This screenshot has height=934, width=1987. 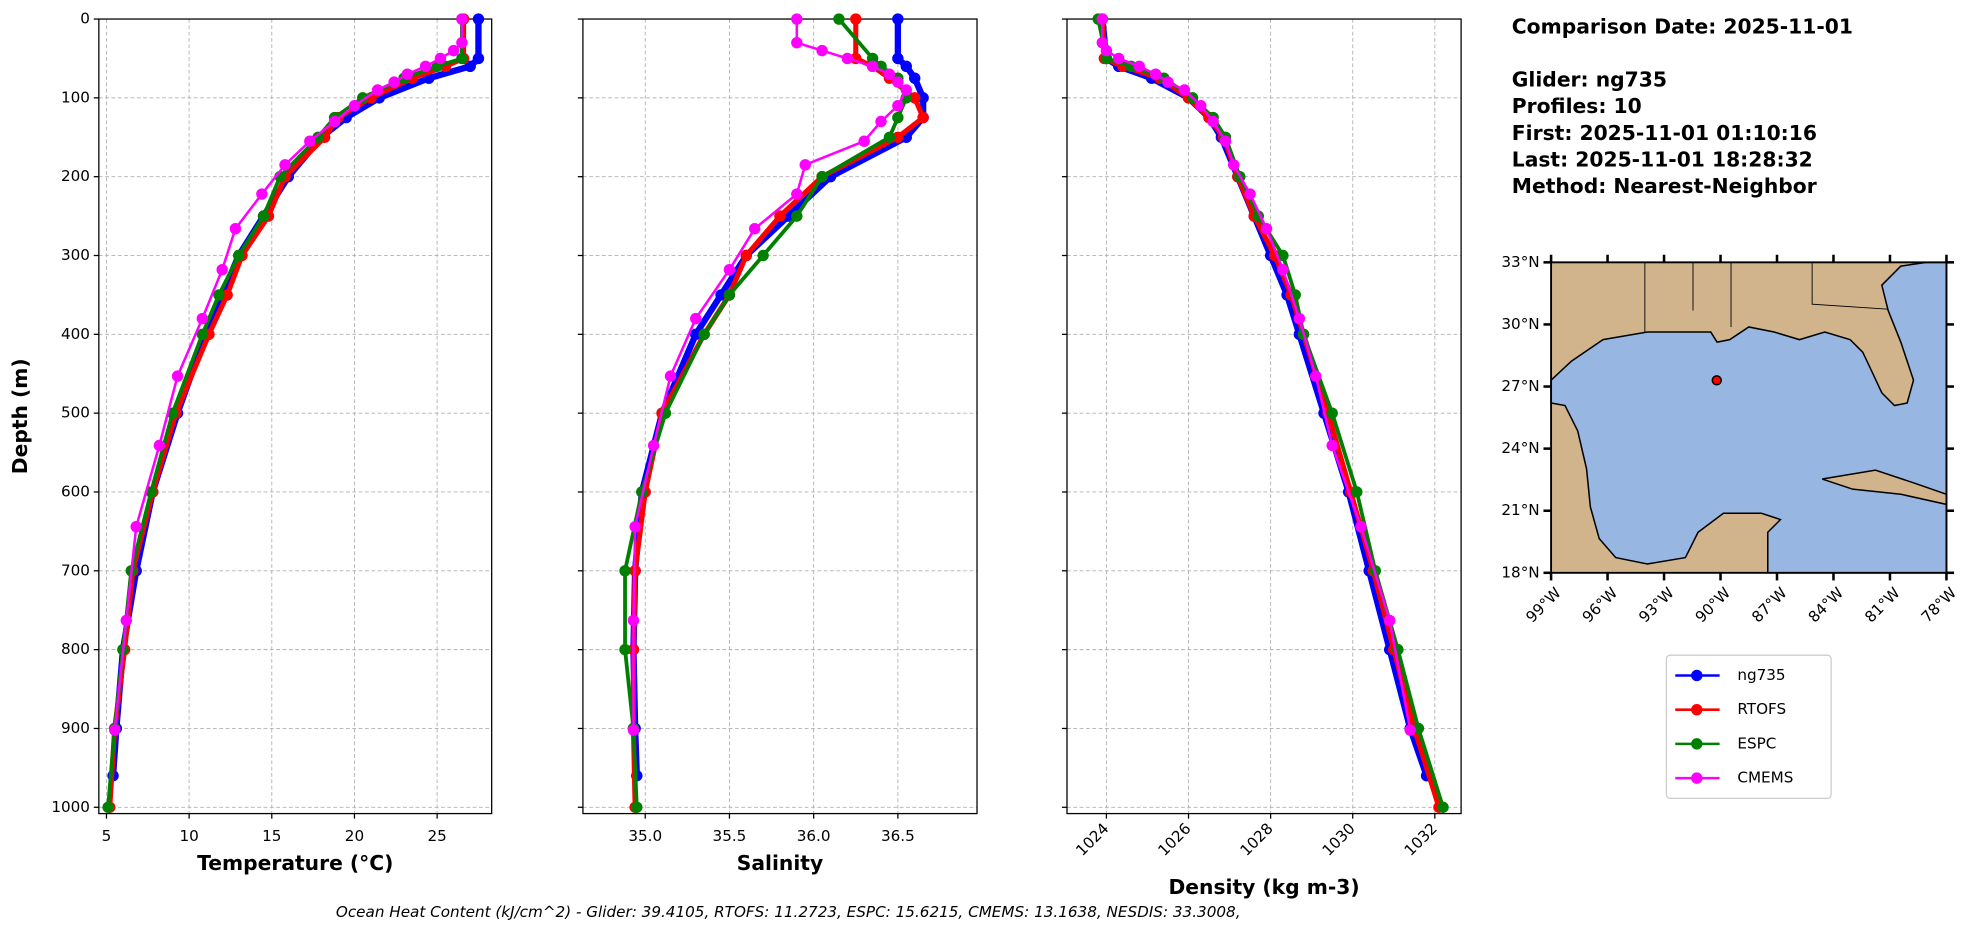 I want to click on map-base, so click(x=1749, y=417).